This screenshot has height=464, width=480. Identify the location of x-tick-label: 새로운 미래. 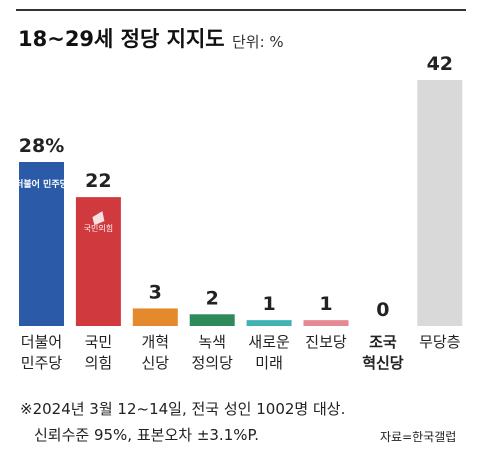
(269, 352).